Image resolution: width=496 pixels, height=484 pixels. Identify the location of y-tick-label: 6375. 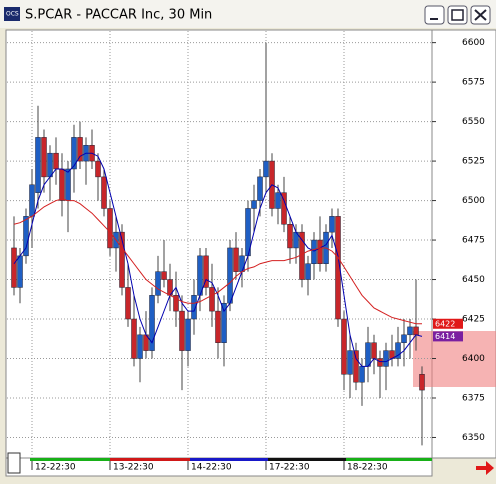
(473, 398).